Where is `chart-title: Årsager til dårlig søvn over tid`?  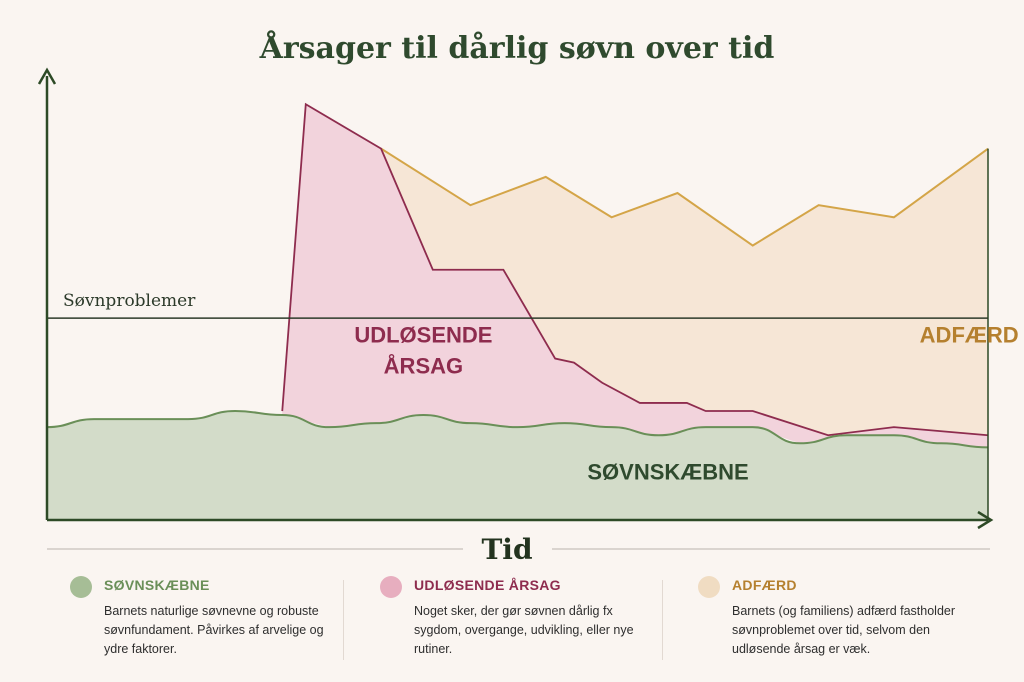
chart-title: Årsager til dårlig søvn over tid is located at coordinates (517, 48).